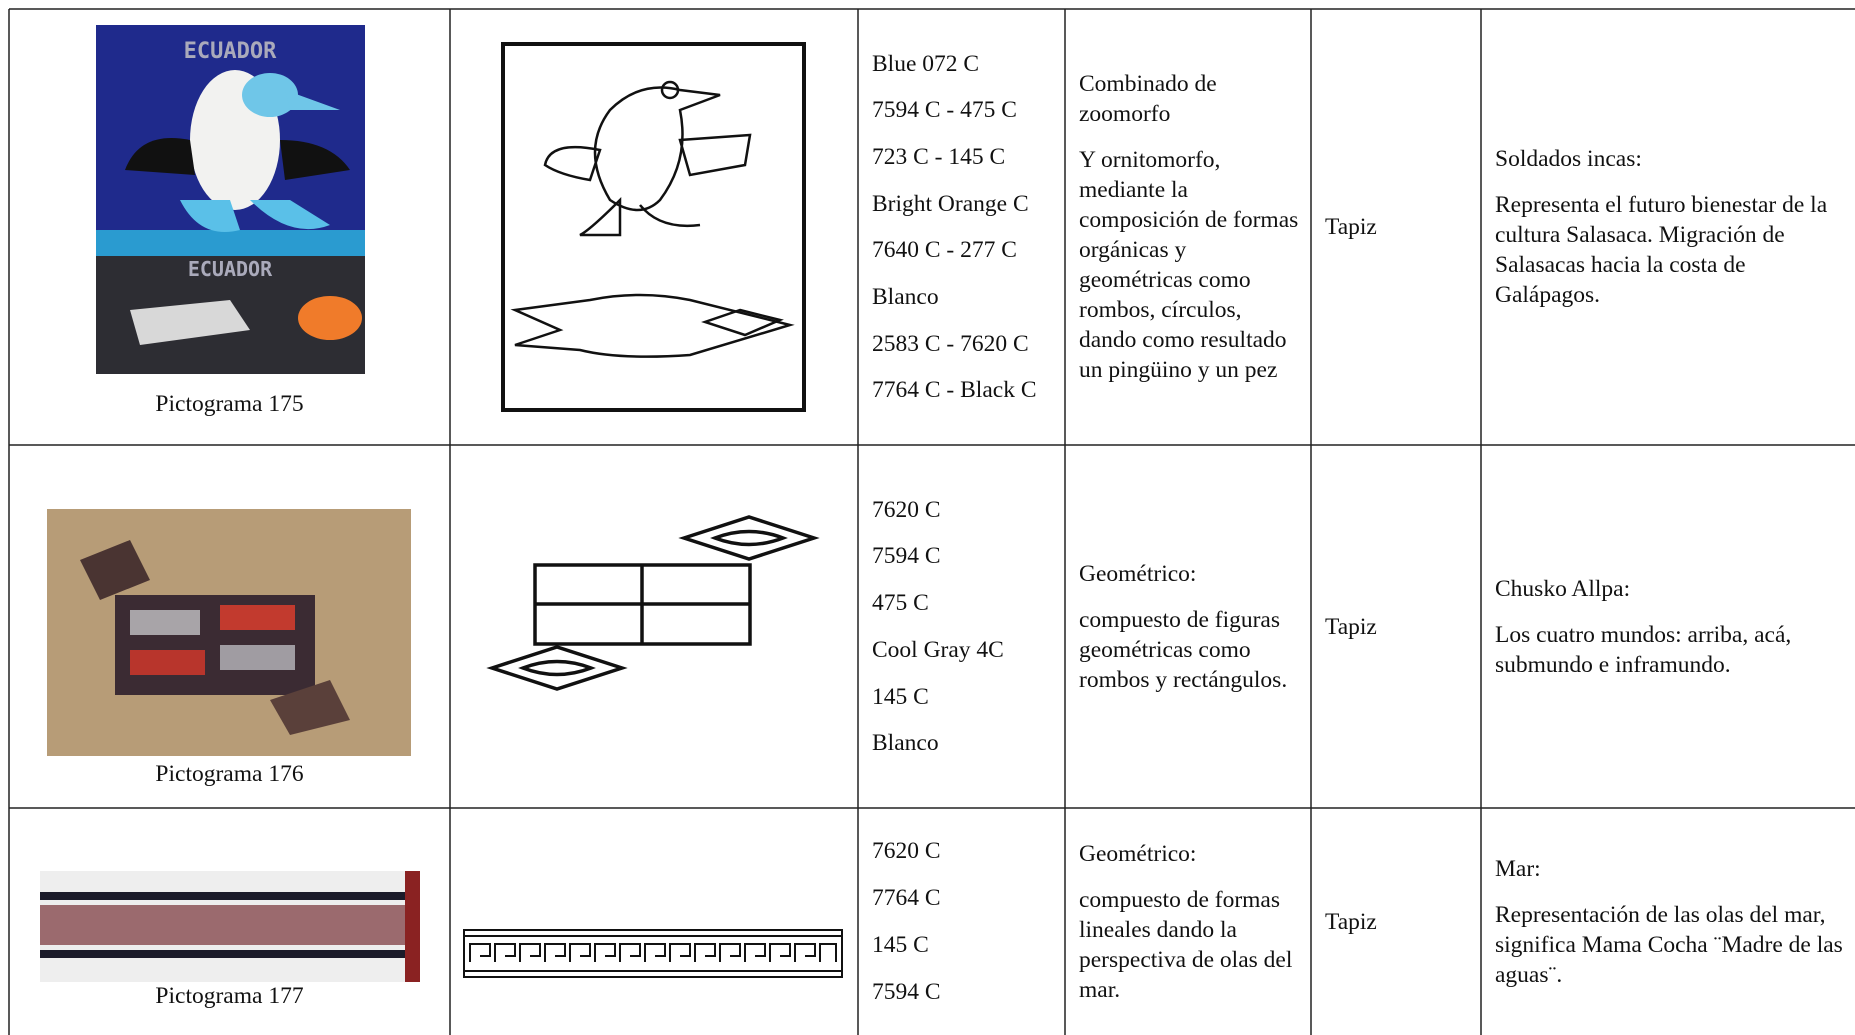  What do you see at coordinates (950, 203) in the screenshot?
I see `color-code: Bright Orange C` at bounding box center [950, 203].